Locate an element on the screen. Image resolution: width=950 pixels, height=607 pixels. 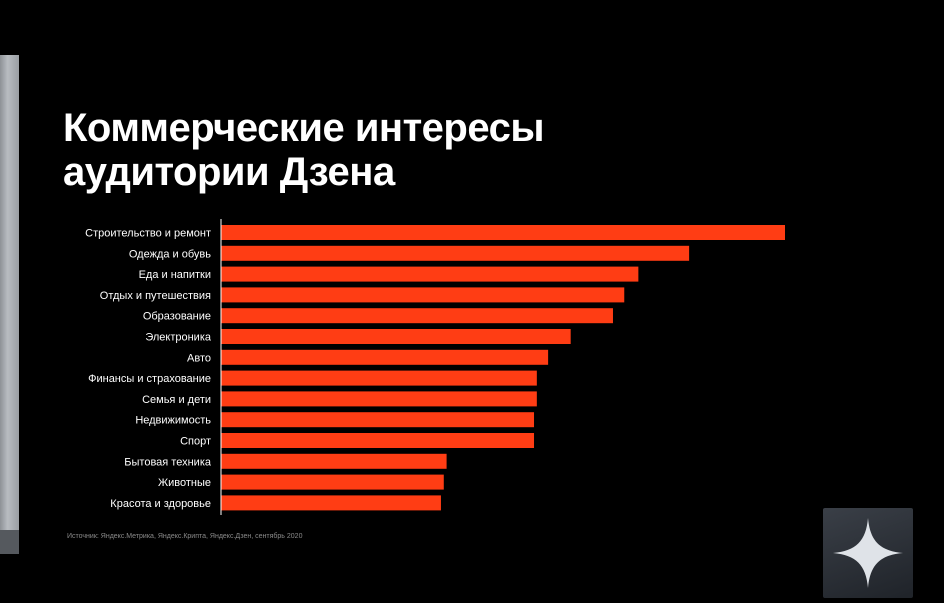
side-panel-base is located at coordinates (9, 542).